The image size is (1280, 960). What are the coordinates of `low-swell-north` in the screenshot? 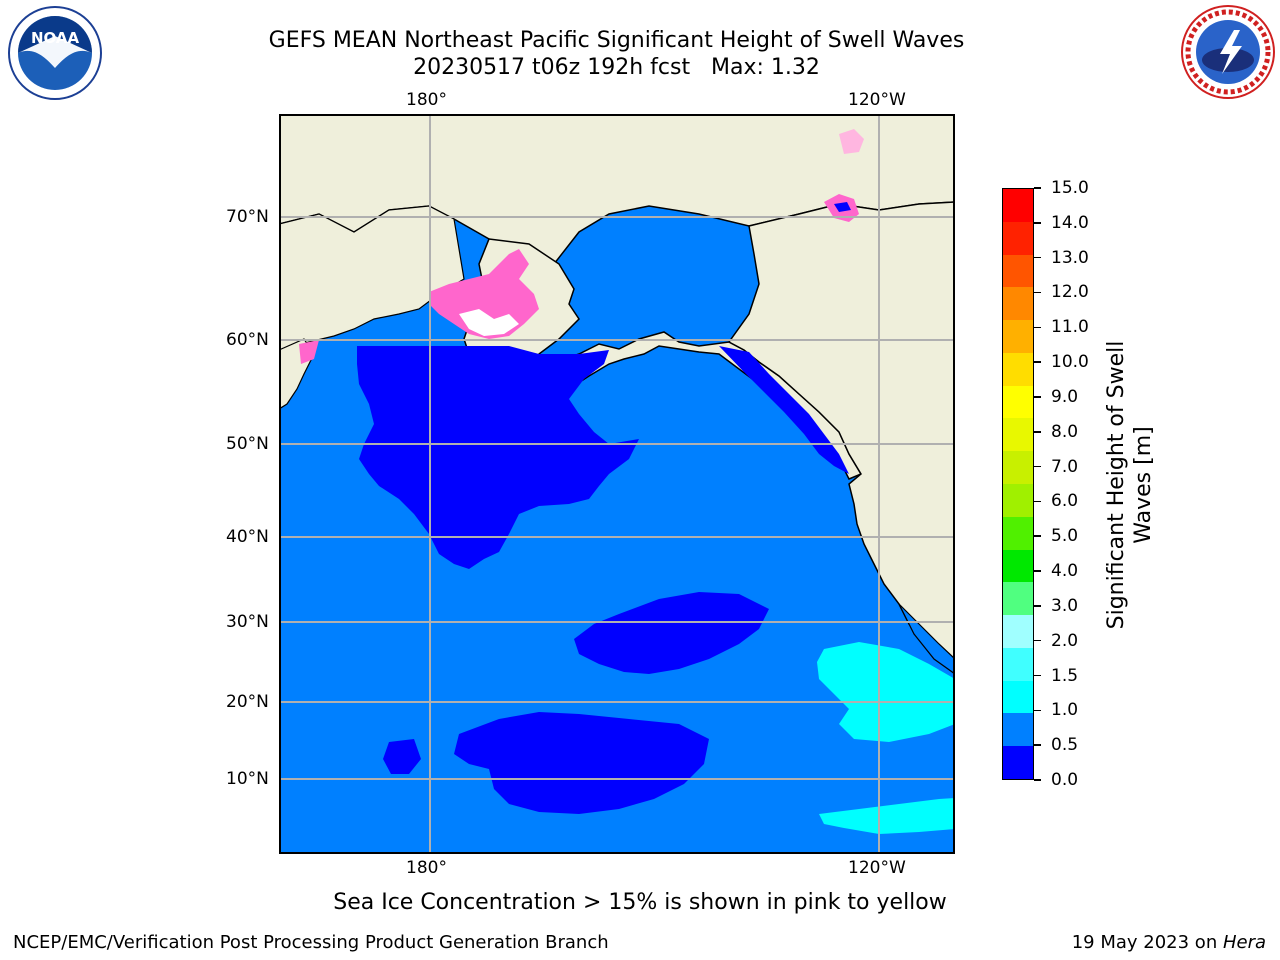 It's located at (498, 457).